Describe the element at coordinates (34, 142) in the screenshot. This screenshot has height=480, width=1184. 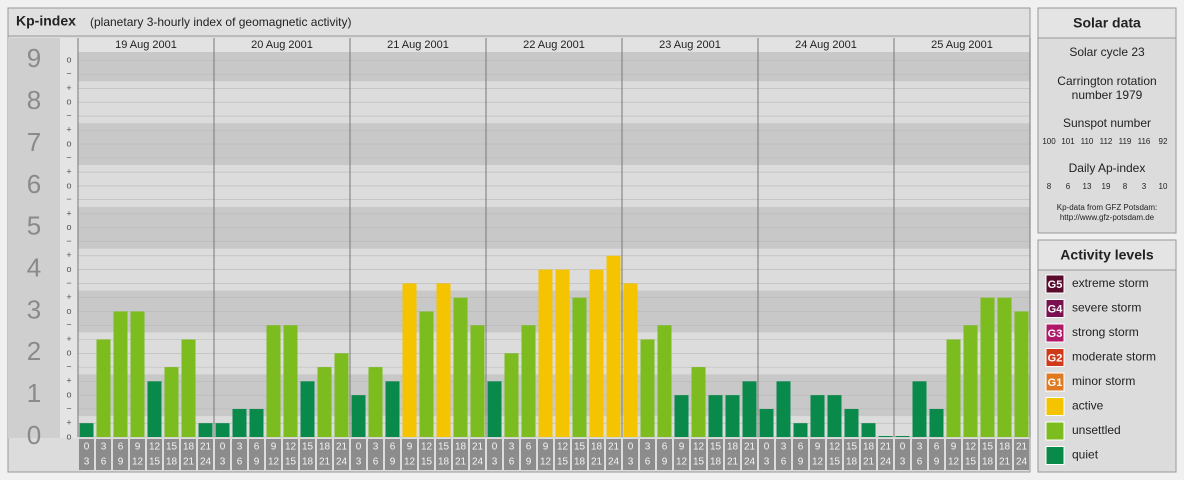
I see `y-tick-label: 7` at that location.